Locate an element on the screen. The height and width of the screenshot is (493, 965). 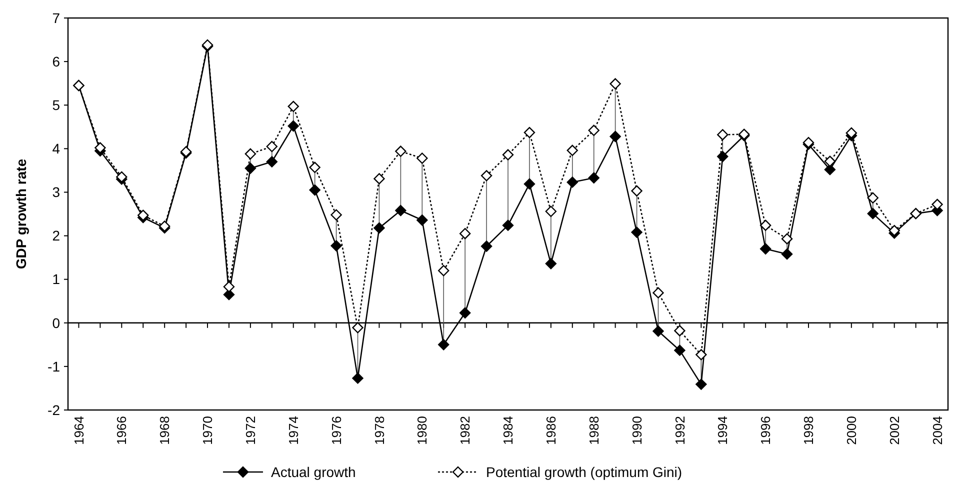
x-tick-label: 1970 is located at coordinates (208, 430).